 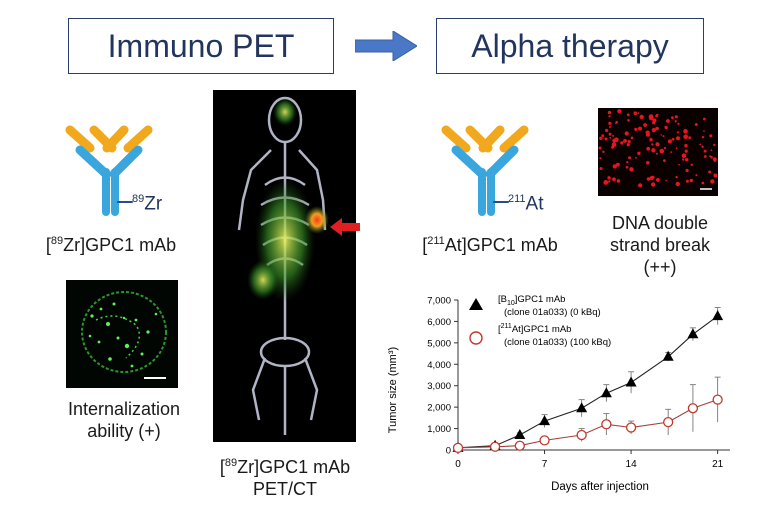 I want to click on alpha-therapy-title-box: Alpha therapy, so click(x=570, y=46).